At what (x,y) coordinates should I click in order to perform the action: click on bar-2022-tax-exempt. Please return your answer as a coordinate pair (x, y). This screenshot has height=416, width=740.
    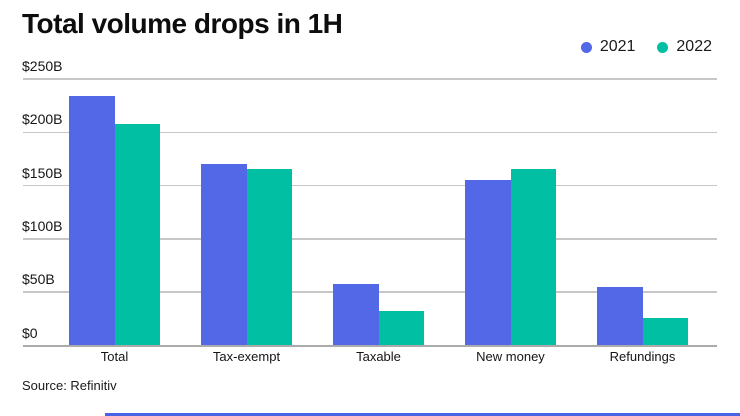
    Looking at the image, I should click on (269, 257).